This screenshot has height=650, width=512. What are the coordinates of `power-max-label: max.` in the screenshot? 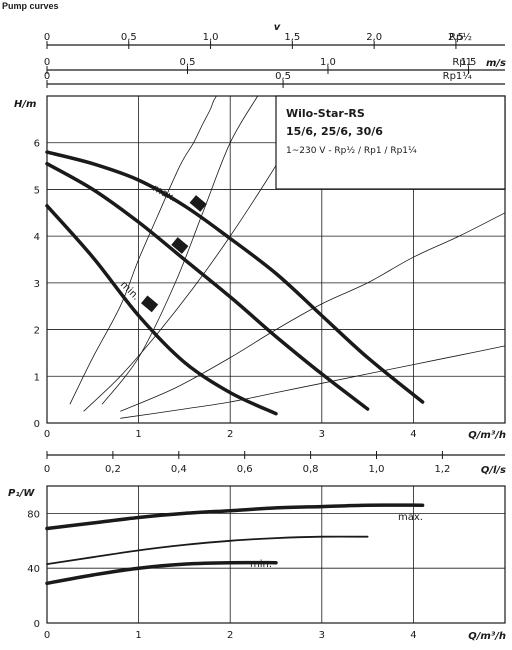 It's located at (410, 517).